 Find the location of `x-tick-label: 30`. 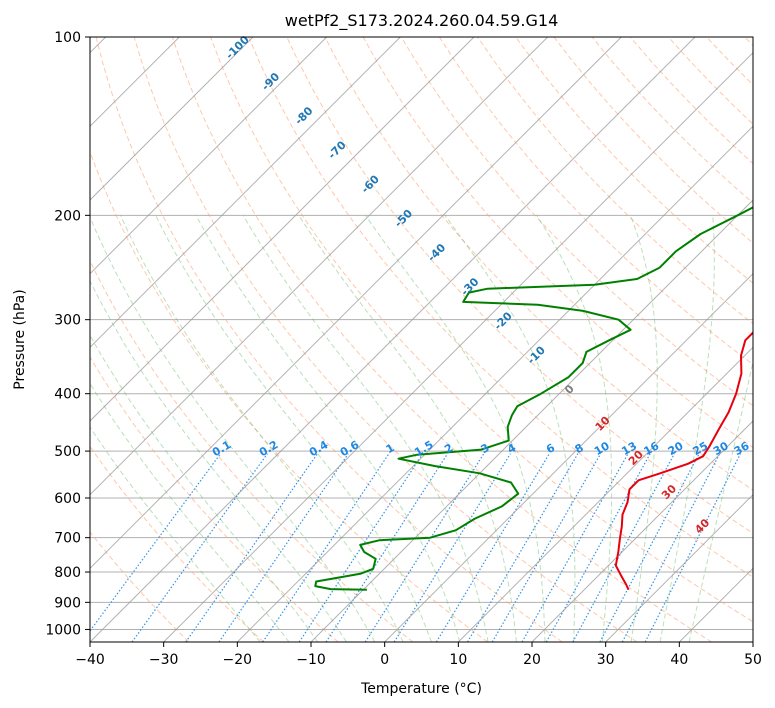

x-tick-label: 30 is located at coordinates (606, 660).